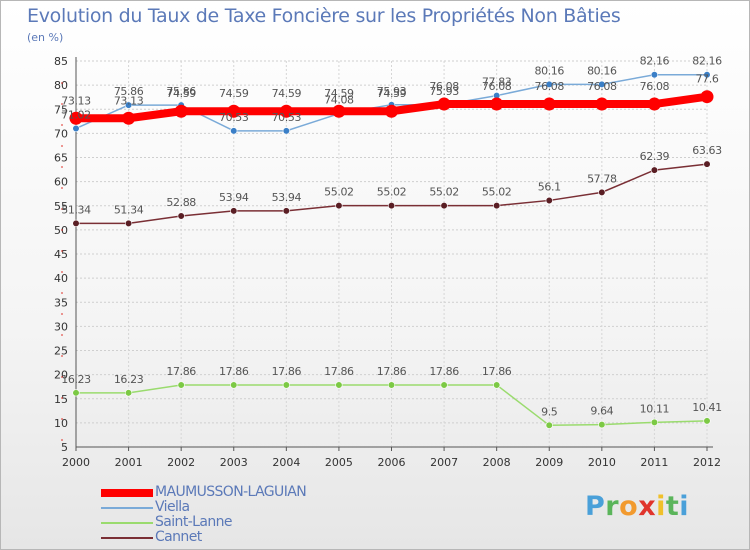  Describe the element at coordinates (204, 492) in the screenshot. I see `legend-item-maumusson-laguian: MAUMUSSON-LAGUIAN` at that location.